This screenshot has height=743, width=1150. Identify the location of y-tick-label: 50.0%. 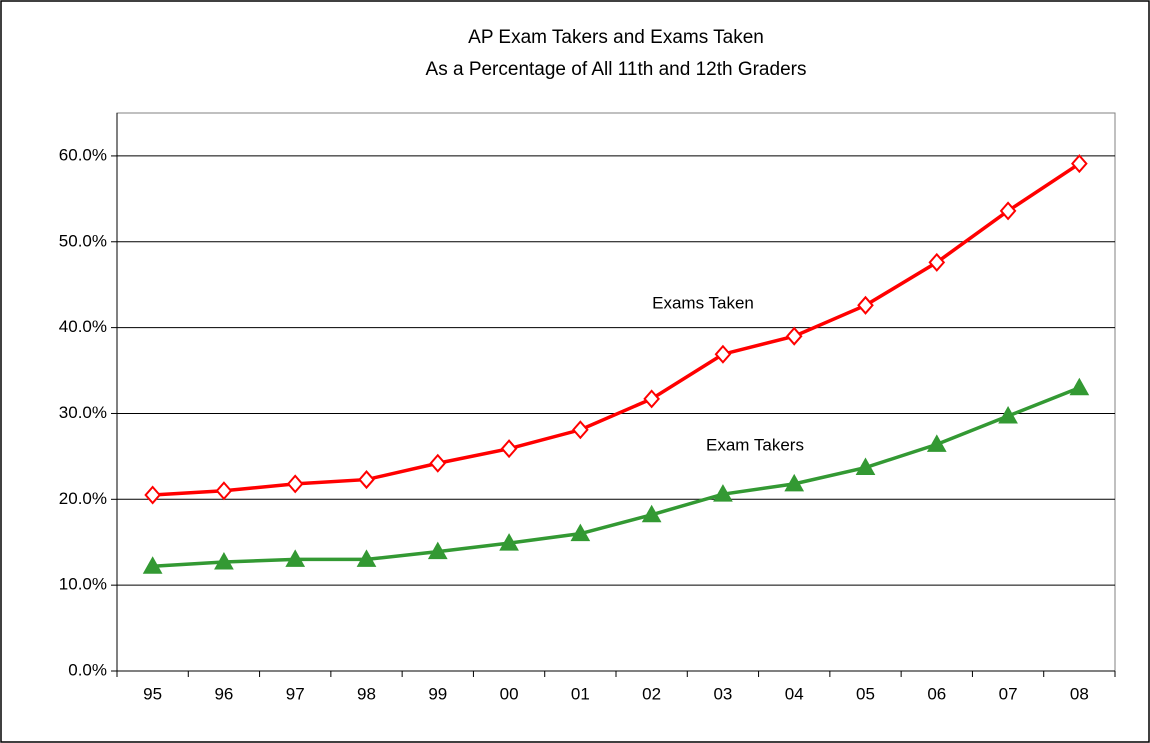
(83, 240).